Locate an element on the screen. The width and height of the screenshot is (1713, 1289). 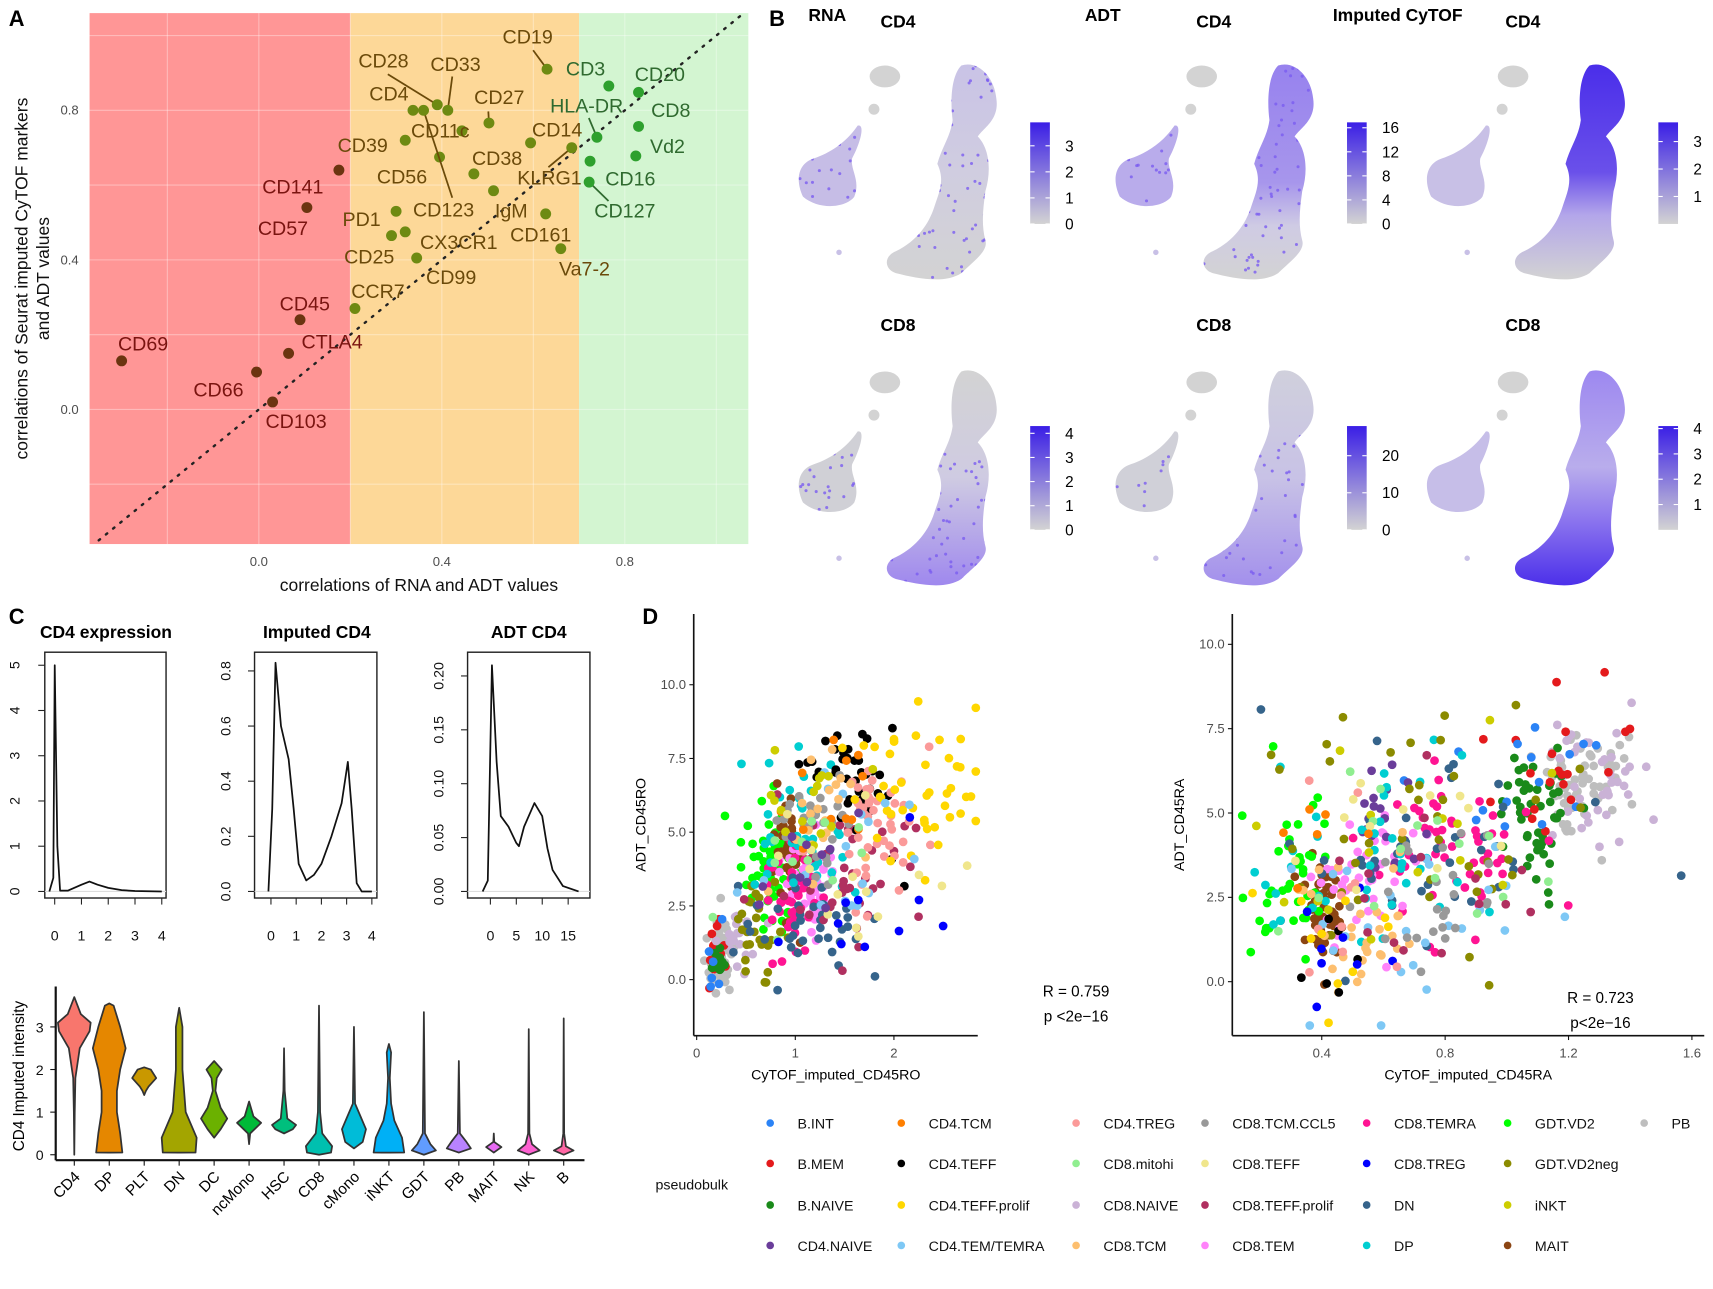
y-axis-title: ADT_CD45RA is located at coordinates (1180, 824).